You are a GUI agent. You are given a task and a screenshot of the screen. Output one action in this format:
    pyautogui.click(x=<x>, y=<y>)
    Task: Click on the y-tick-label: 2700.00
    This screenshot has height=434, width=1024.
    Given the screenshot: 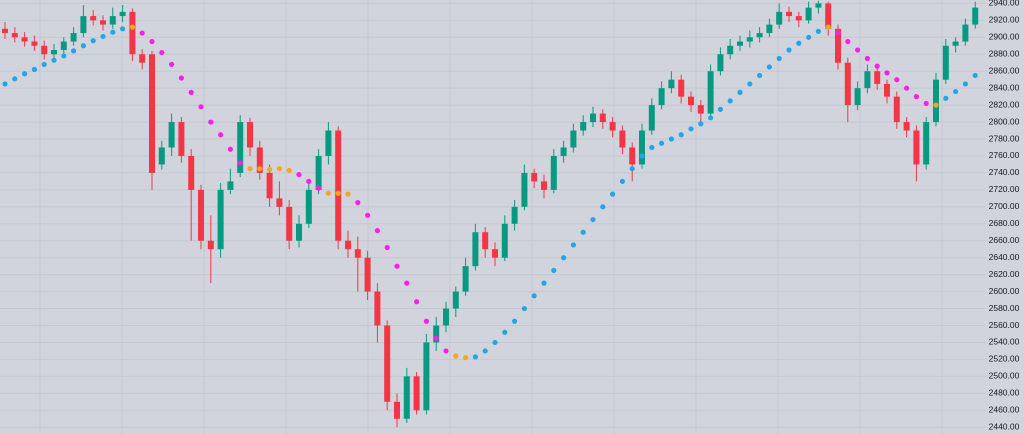 What is the action you would take?
    pyautogui.click(x=1004, y=206)
    